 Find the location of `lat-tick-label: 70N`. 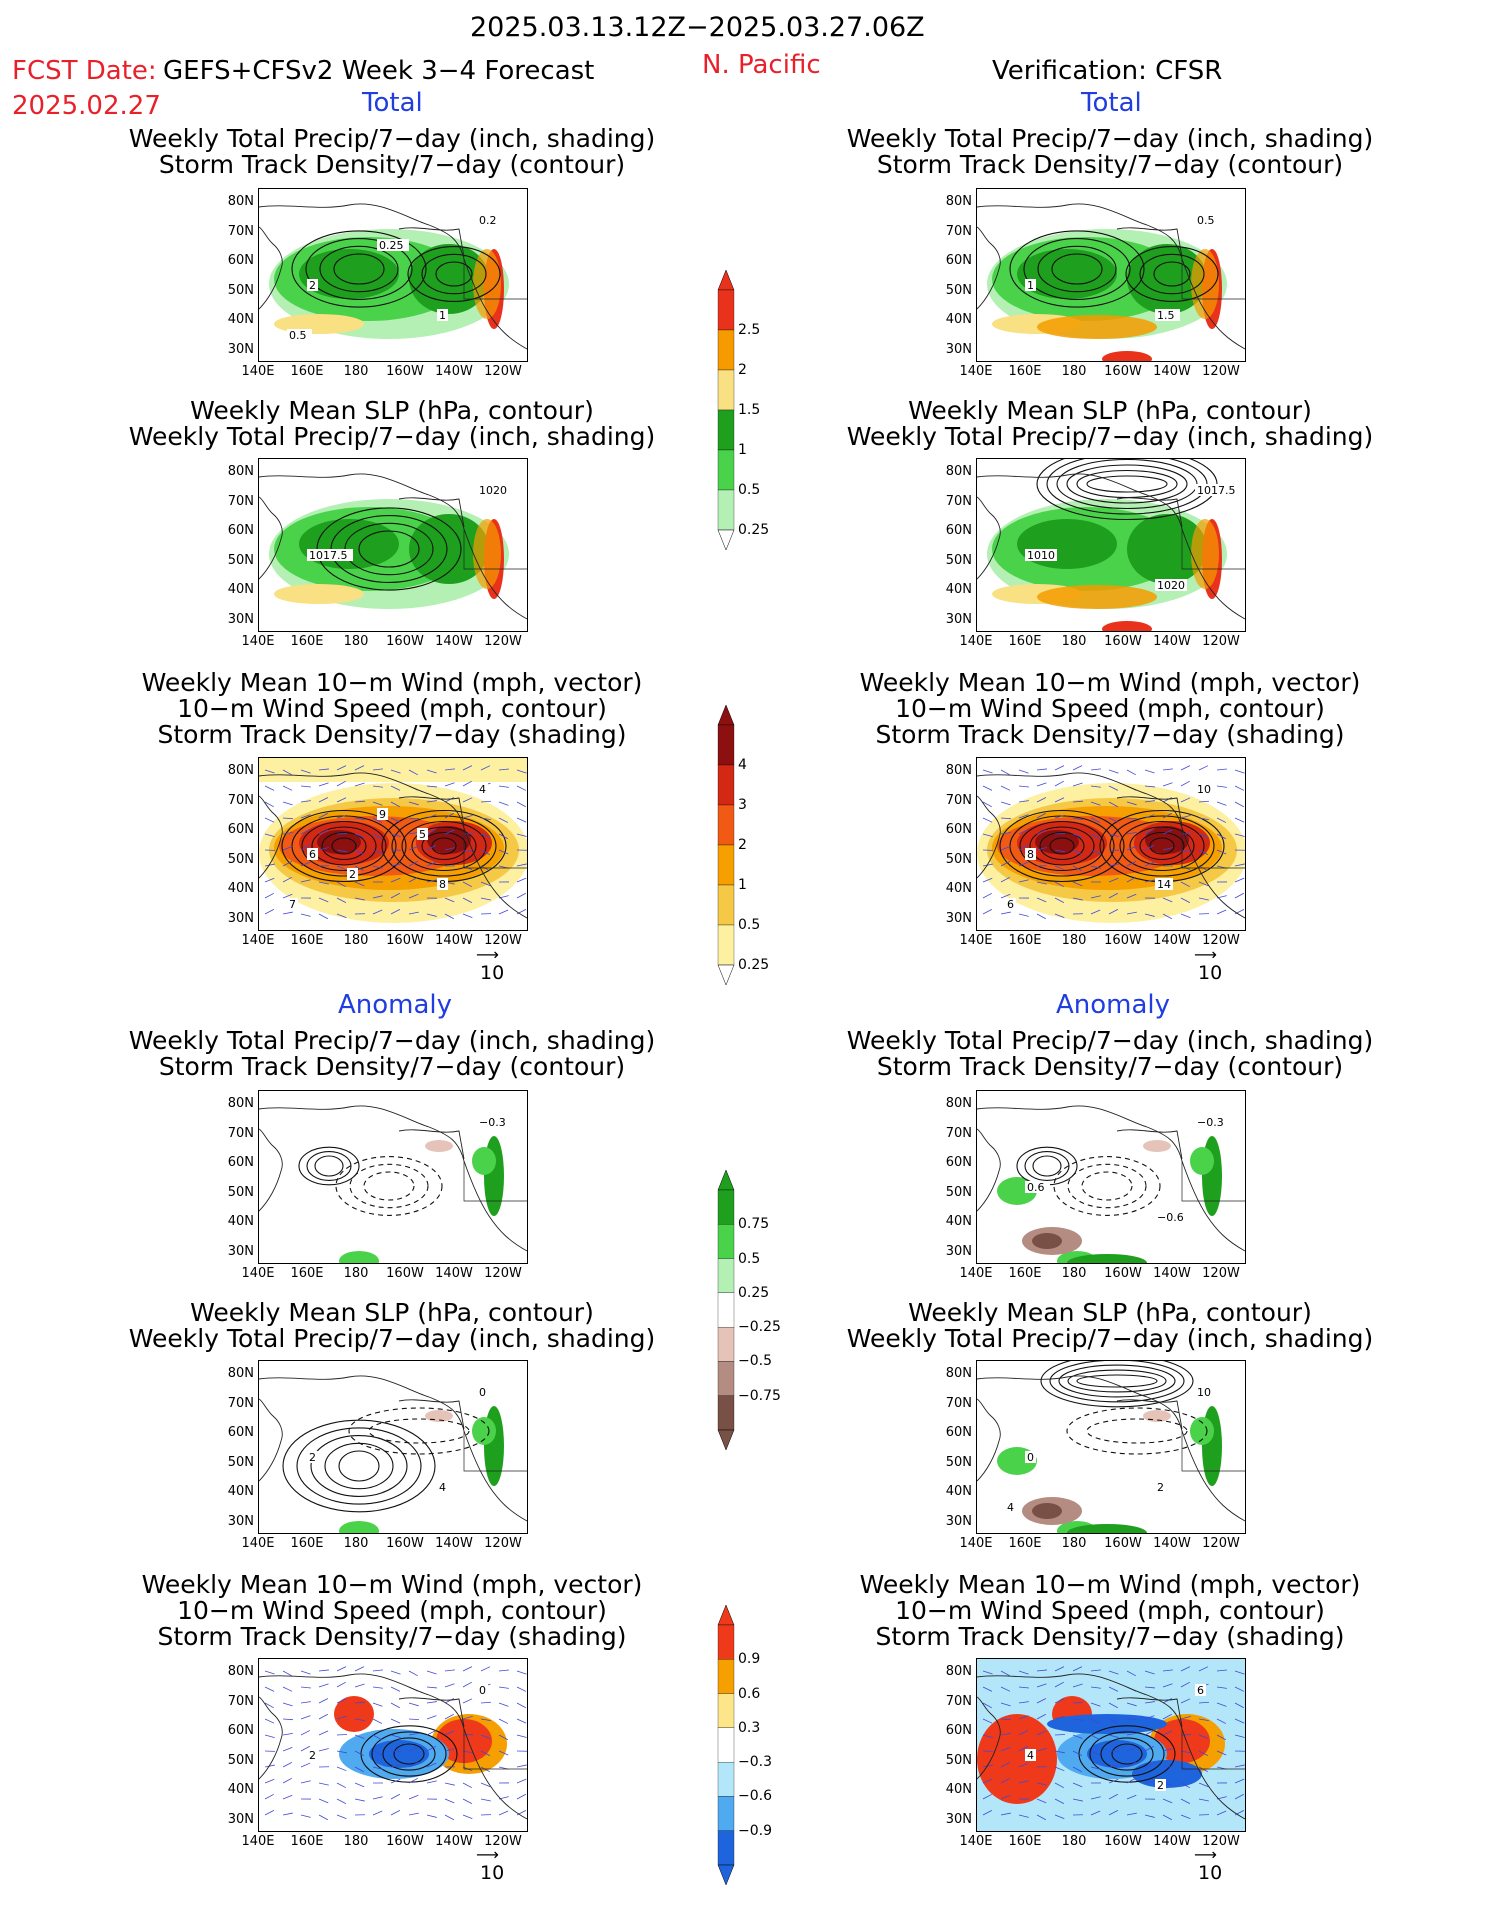

lat-tick-label: 70N is located at coordinates (958, 1403).